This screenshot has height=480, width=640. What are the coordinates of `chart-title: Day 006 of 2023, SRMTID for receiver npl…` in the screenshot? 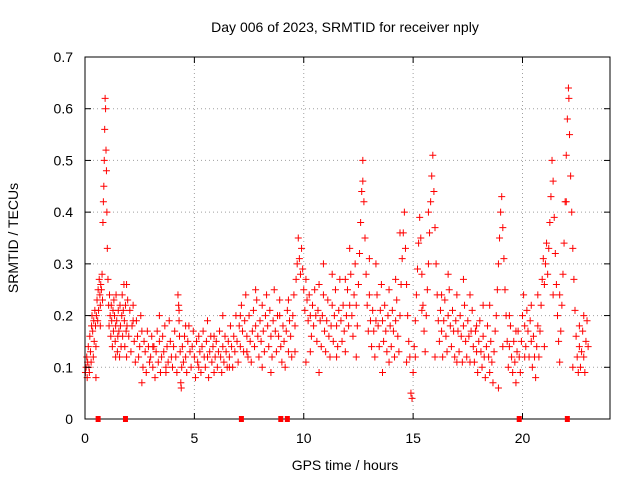 It's located at (345, 27).